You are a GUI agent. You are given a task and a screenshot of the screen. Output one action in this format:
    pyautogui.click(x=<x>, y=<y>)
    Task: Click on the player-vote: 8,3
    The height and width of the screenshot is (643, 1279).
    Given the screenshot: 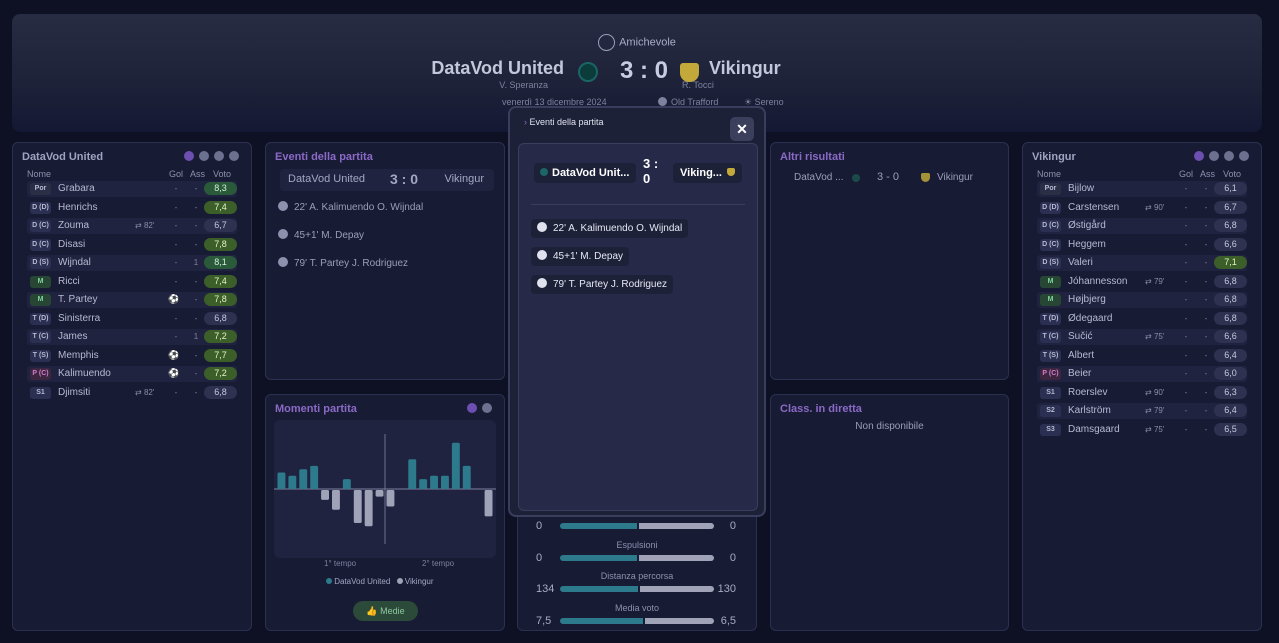 What is the action you would take?
    pyautogui.click(x=220, y=188)
    